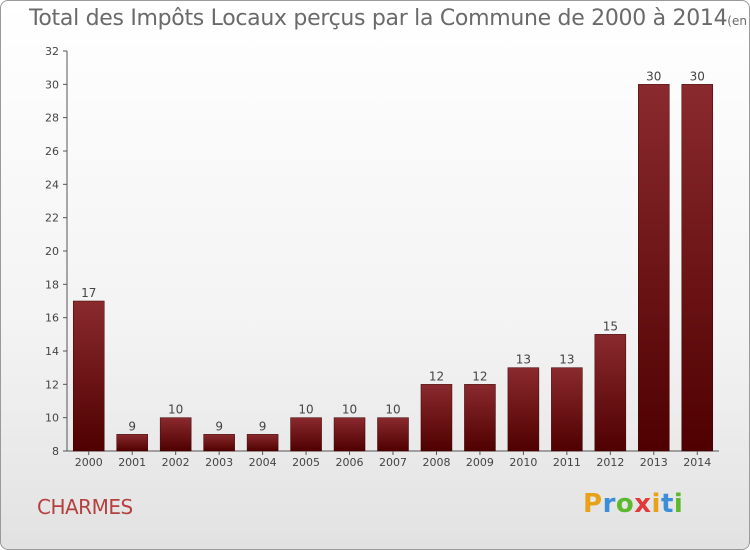 The width and height of the screenshot is (750, 550). I want to click on y-tick-label: 8, so click(55, 451).